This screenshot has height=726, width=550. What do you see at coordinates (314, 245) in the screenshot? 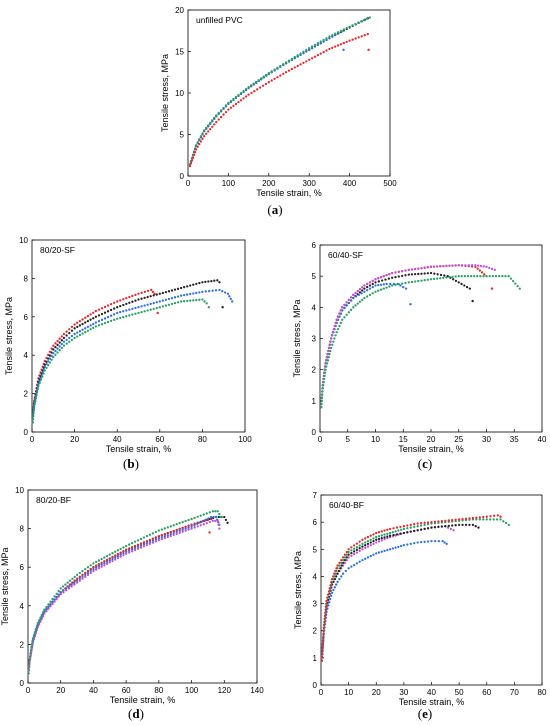
I see `y-tick-label: 6` at bounding box center [314, 245].